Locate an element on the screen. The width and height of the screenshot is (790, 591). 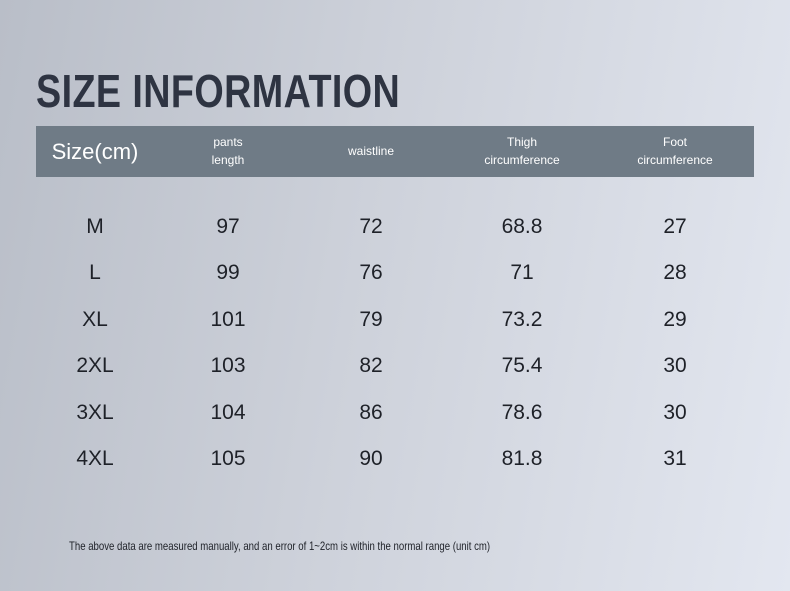
table-cell: 68.8 is located at coordinates (522, 226).